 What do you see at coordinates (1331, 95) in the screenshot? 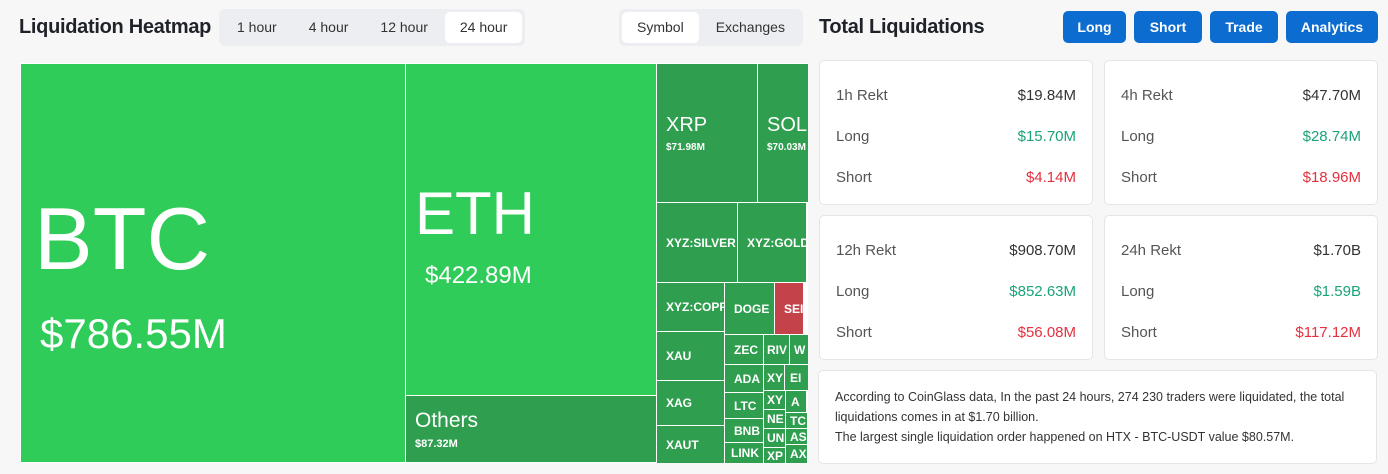
I see `card-total: $47.70M` at bounding box center [1331, 95].